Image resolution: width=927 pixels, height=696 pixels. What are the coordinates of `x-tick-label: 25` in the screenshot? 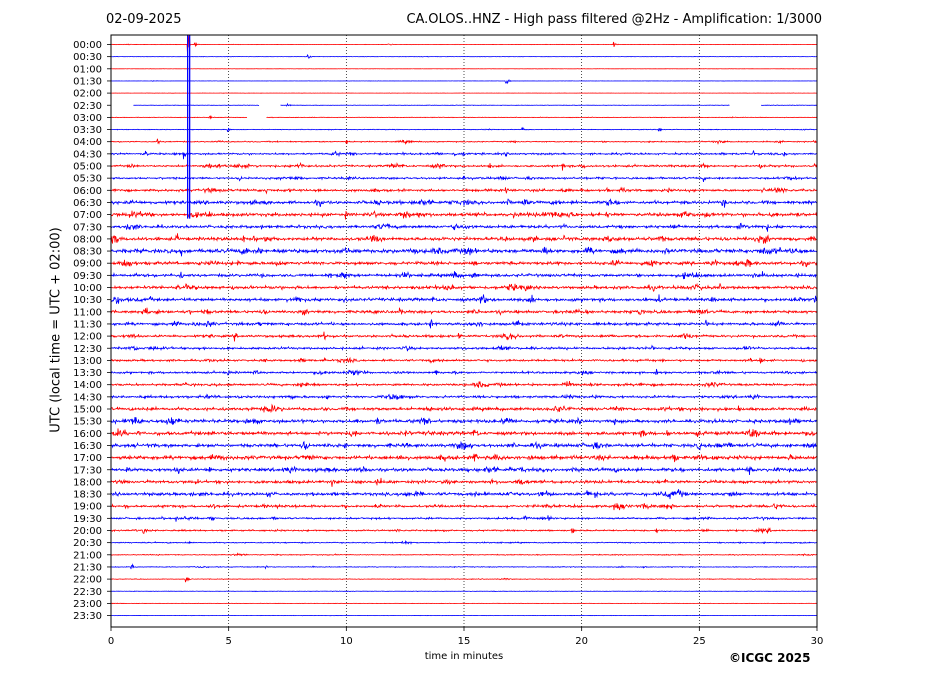 It's located at (699, 641).